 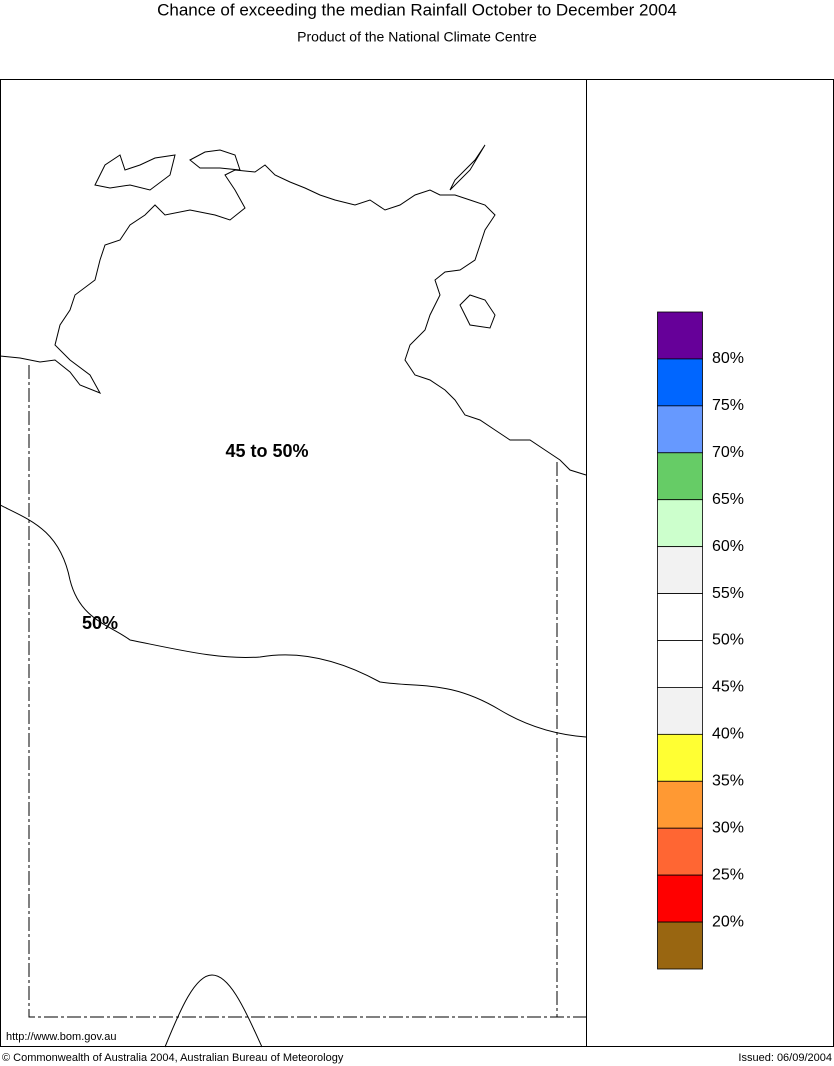 What do you see at coordinates (61, 1037) in the screenshot?
I see `url: http://www.bom.gov.au` at bounding box center [61, 1037].